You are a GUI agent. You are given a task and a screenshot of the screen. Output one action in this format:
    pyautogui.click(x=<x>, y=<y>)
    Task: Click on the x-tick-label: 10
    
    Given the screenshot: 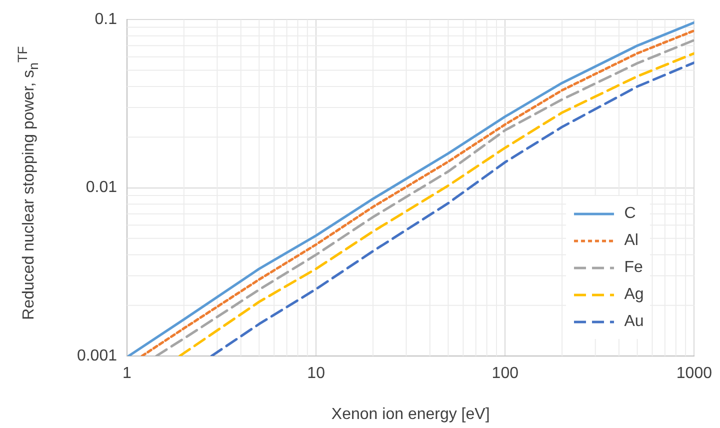 What is the action you would take?
    pyautogui.click(x=316, y=373)
    